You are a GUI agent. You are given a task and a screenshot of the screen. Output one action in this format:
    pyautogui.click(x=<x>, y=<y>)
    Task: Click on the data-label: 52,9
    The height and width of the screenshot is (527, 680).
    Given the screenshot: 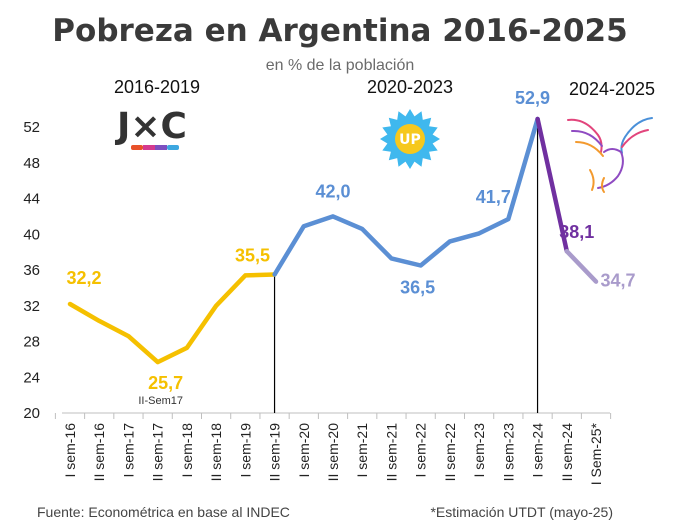 What is the action you would take?
    pyautogui.click(x=532, y=98)
    